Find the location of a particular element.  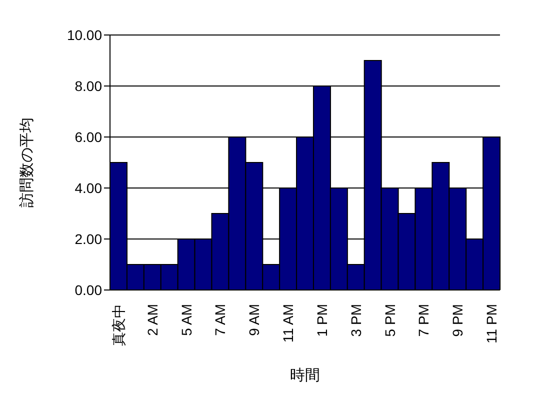

y-tick-label: 0.00 is located at coordinates (88, 290).